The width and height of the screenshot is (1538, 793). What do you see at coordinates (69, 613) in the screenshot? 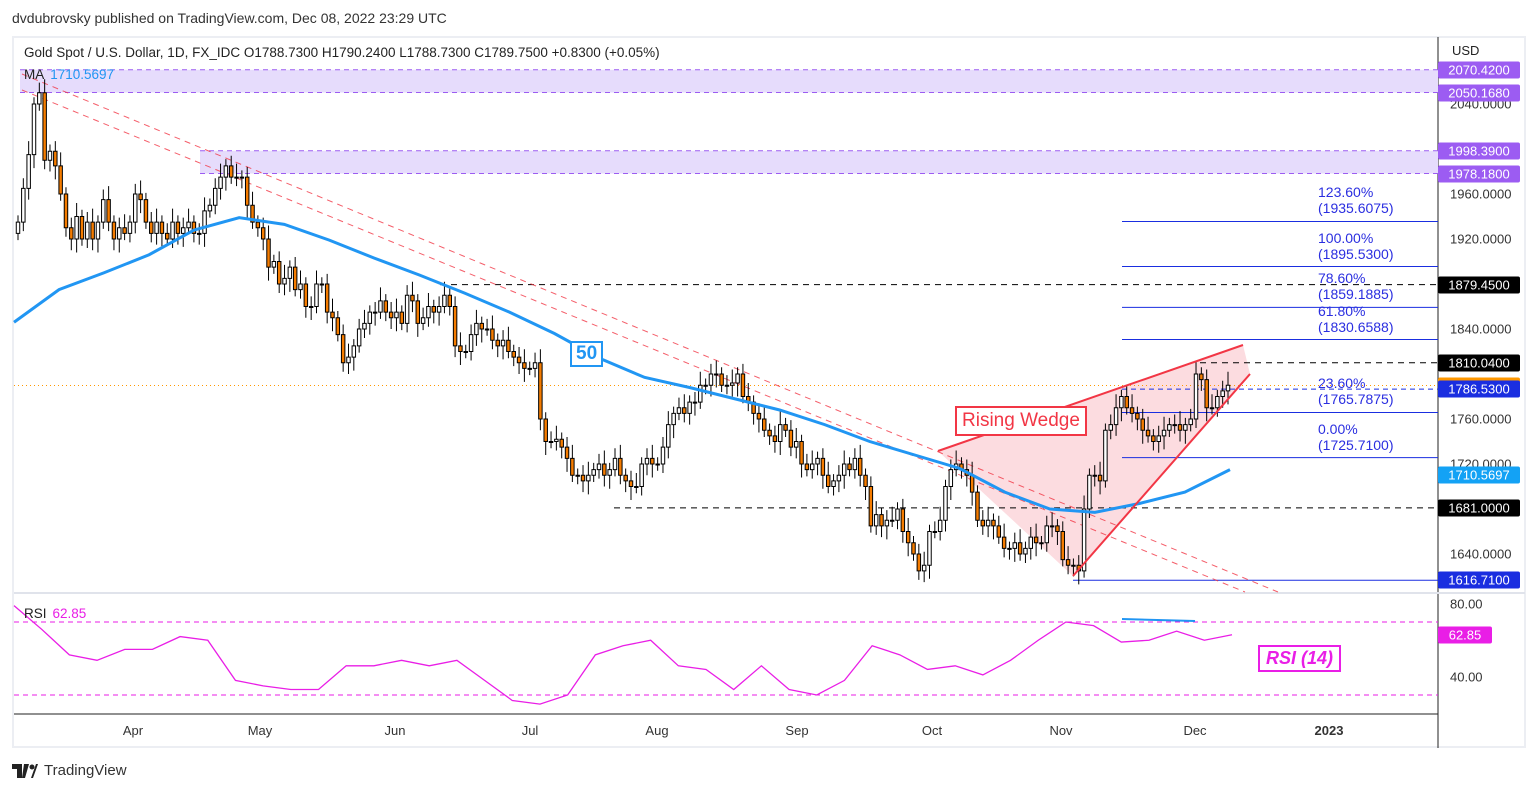
I see `rsi-value: 62.85` at bounding box center [69, 613].